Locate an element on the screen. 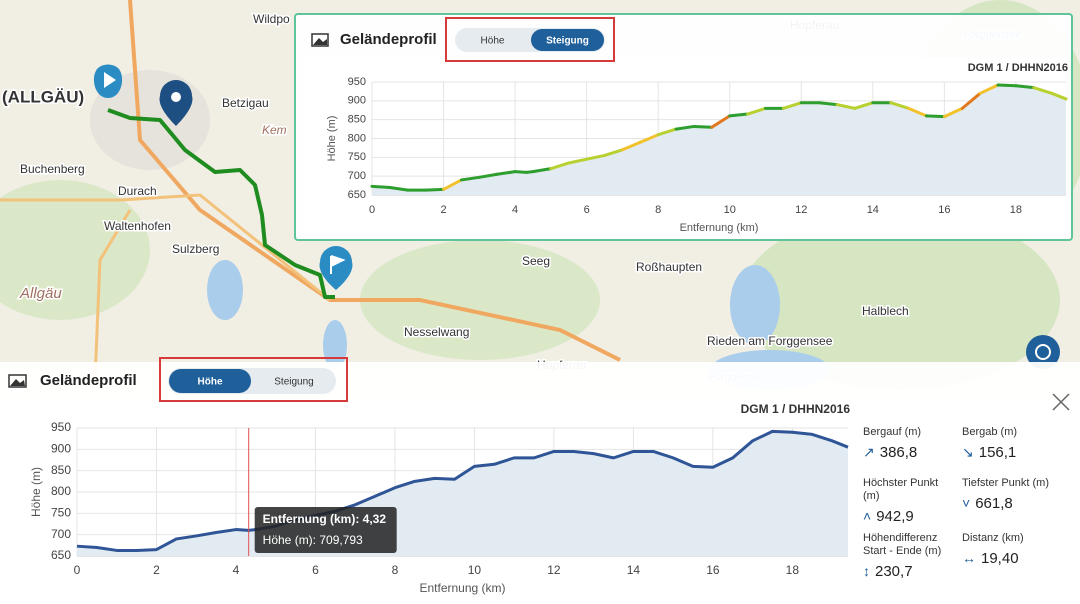 This screenshot has width=1080, height=604. stat-label: Tiefster Punkt (m) is located at coordinates (1005, 483).